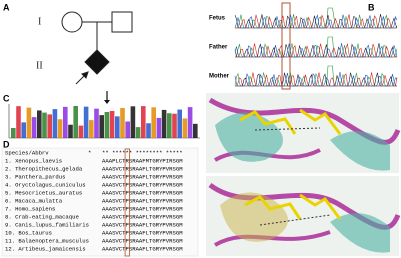 This screenshot has height=258, width=401. What do you see at coordinates (34, 200) in the screenshot?
I see `species-name: 6. Macaca_mulatta` at bounding box center [34, 200].